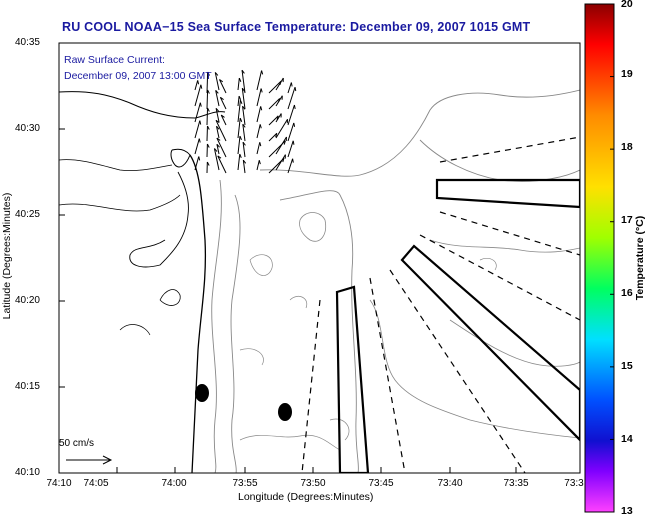 This screenshot has width=651, height=518. What do you see at coordinates (627, 5) in the screenshot?
I see `colorbar-tick-label: 20` at bounding box center [627, 5].